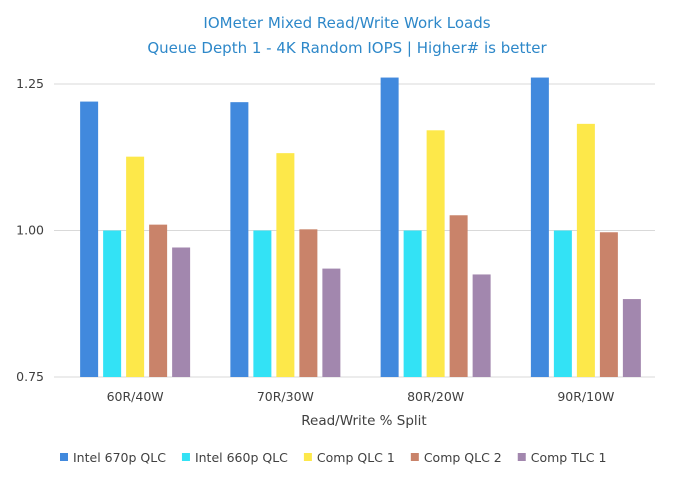 The image size is (695, 489). What do you see at coordinates (356, 457) in the screenshot?
I see `legend-label: Comp QLC 1` at bounding box center [356, 457].